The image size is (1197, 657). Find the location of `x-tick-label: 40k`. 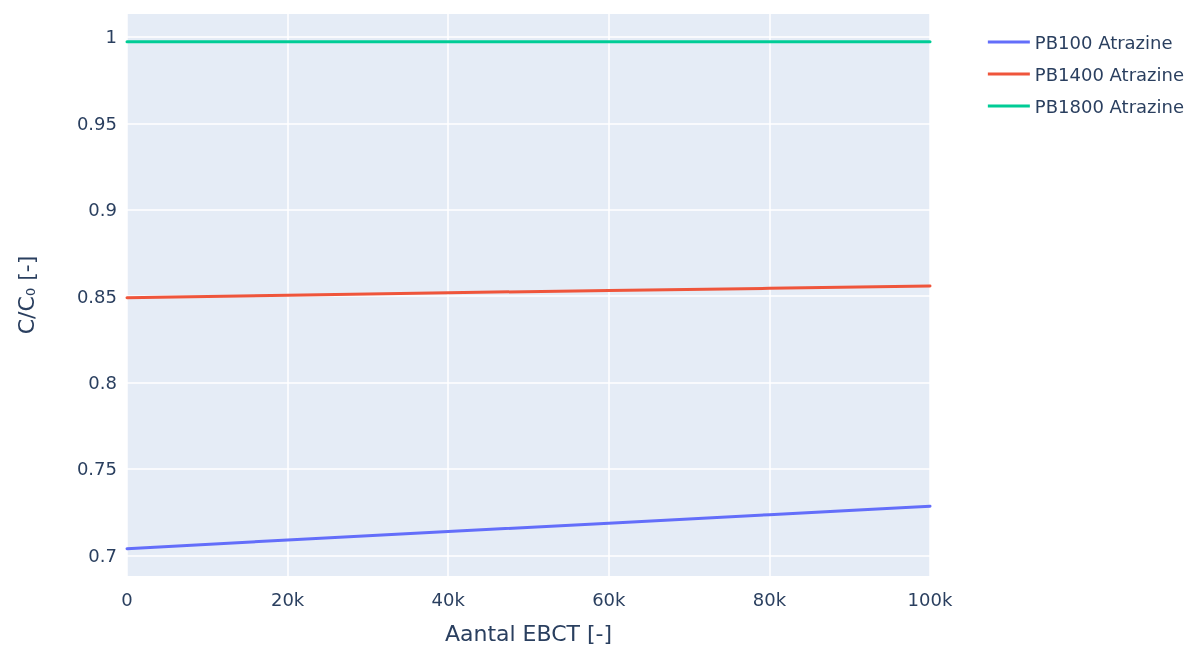

x-tick-label: 40k is located at coordinates (448, 599).